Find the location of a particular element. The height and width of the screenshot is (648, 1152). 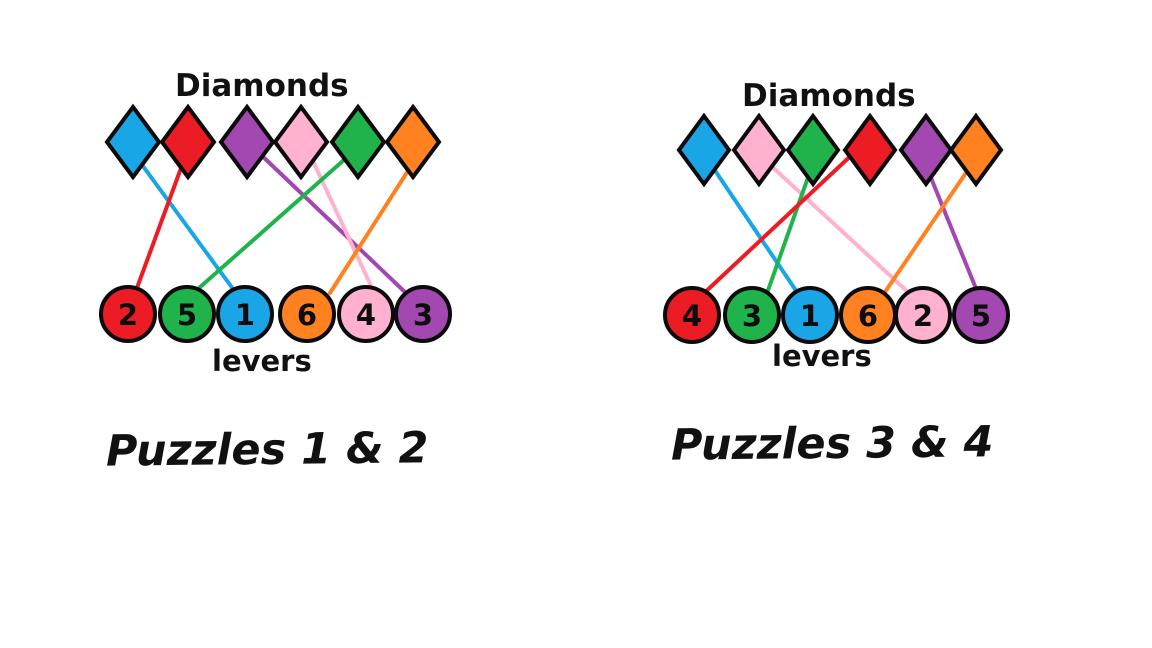

orange-lever-circle is located at coordinates (307, 314).